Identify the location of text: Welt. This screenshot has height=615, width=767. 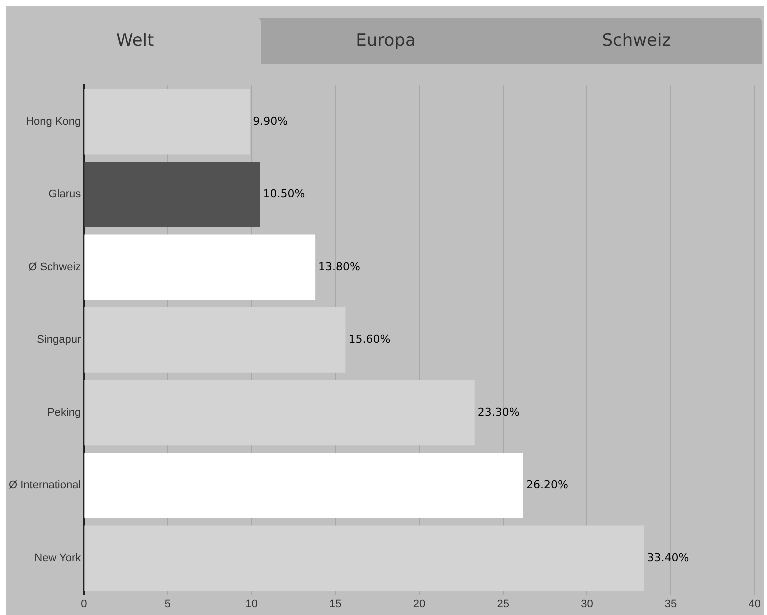
(135, 41).